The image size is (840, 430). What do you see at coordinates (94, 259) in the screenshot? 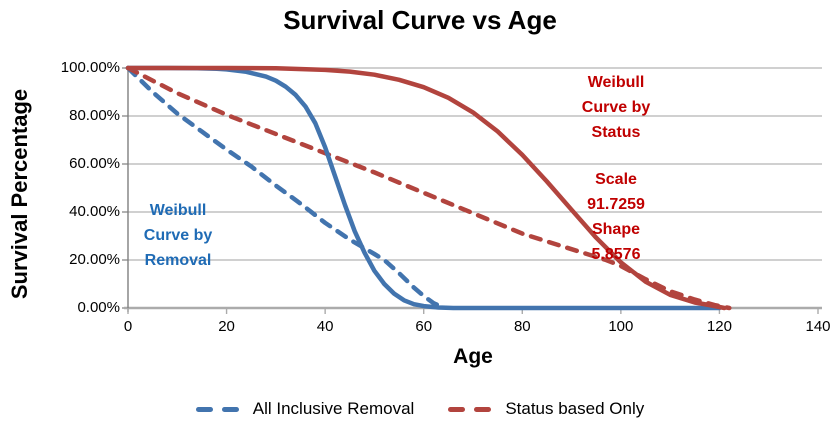
I see `y-tick-label: 20.00%` at bounding box center [94, 259].